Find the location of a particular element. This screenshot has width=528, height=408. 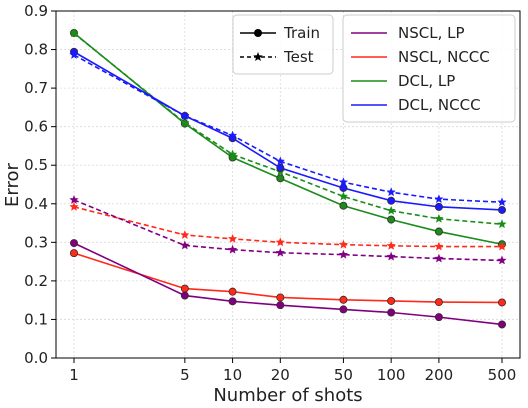

series-nscl-nccctrain is located at coordinates (288, 278).